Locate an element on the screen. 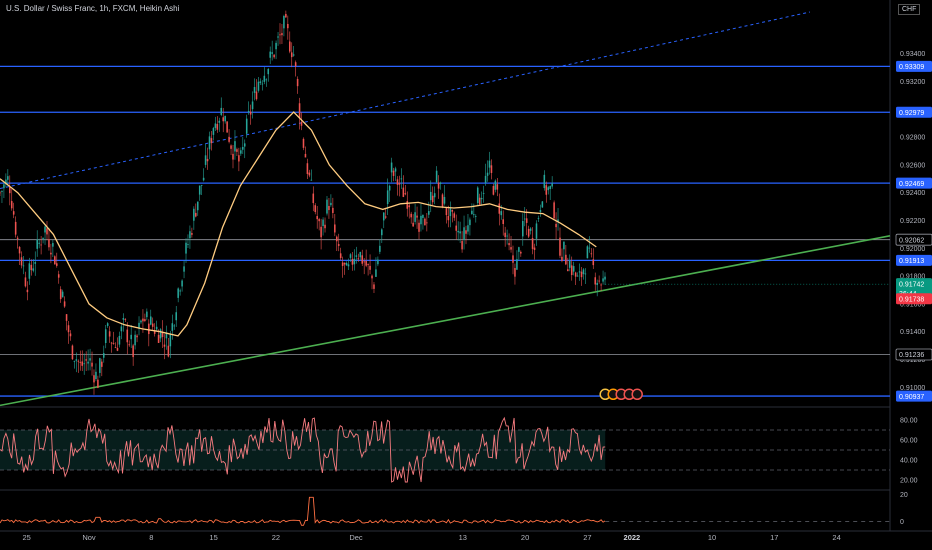 The width and height of the screenshot is (932, 550). histogram-pane is located at coordinates (445, 511).